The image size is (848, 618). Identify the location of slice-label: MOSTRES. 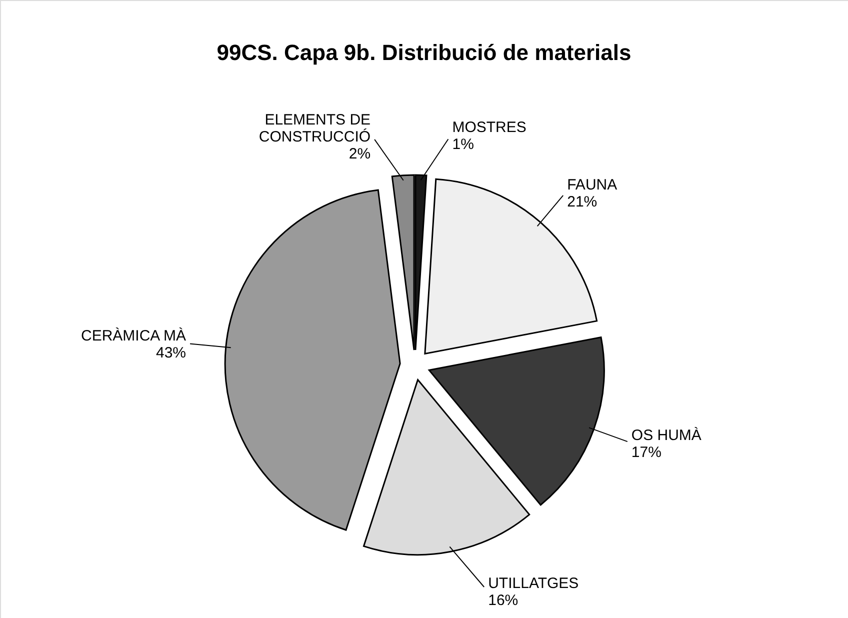
(489, 127).